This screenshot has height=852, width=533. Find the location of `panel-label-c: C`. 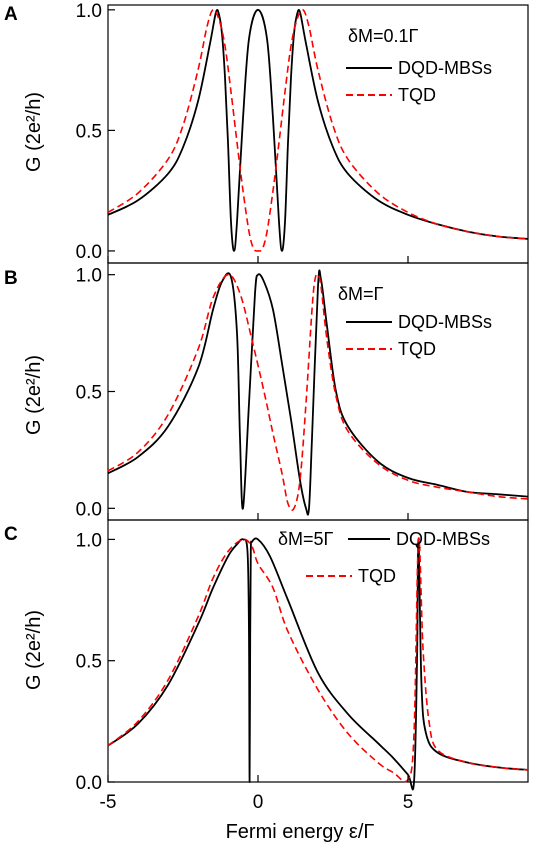

panel-label-c: C is located at coordinates (11, 534).